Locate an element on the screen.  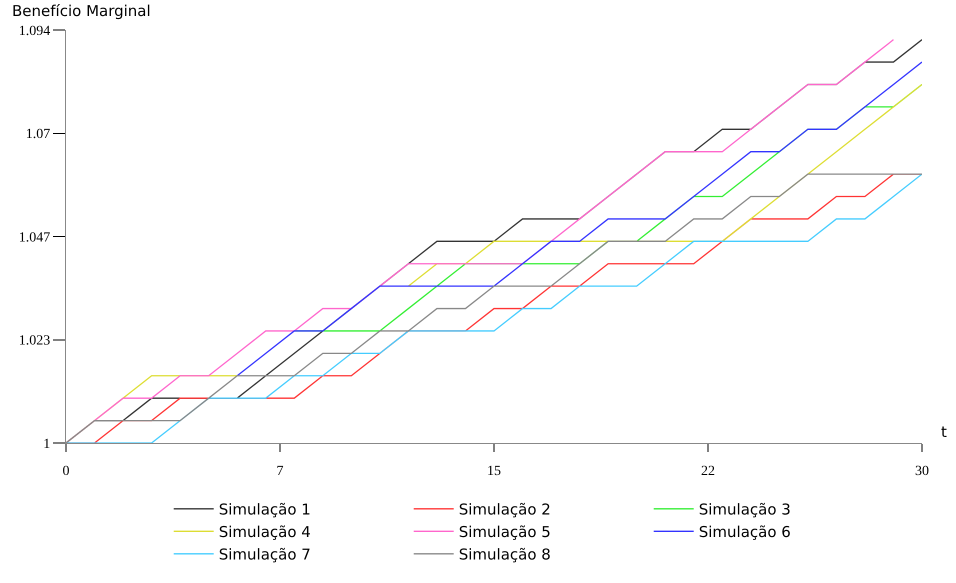
legend-label: Simulação 7 is located at coordinates (264, 555).